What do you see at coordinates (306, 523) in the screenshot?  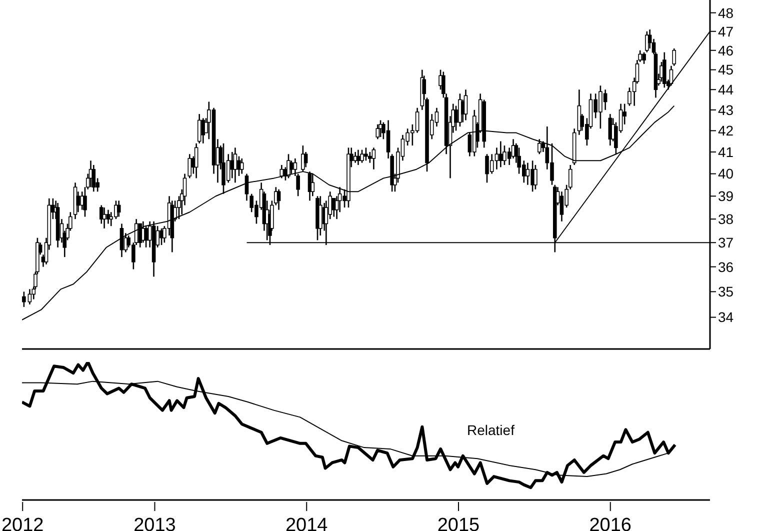 I see `x-tick-label: 2014` at bounding box center [306, 523].